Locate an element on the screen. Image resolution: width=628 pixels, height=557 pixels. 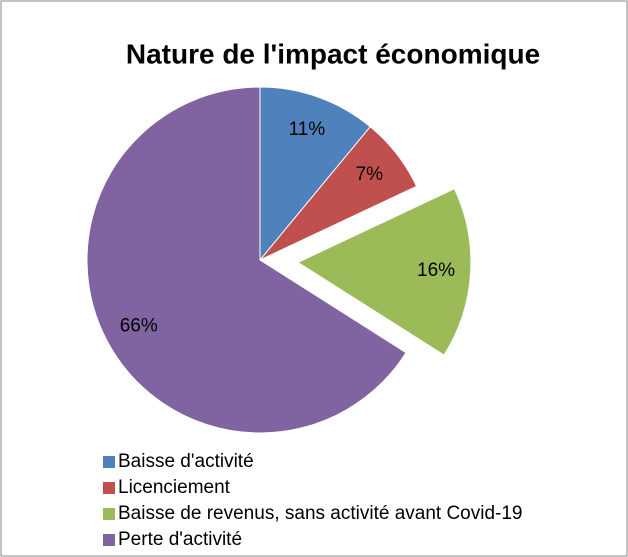
chart-title: Nature de l'impact économique is located at coordinates (333, 53).